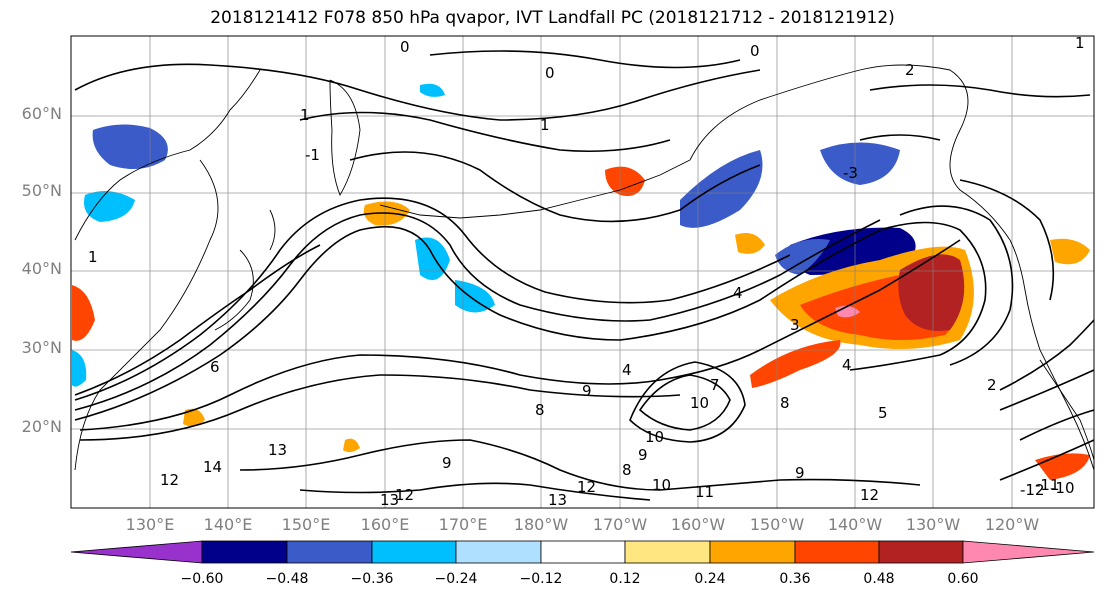 The height and width of the screenshot is (601, 1105). I want to click on colorbar-tick-label: −0.12, so click(541, 579).